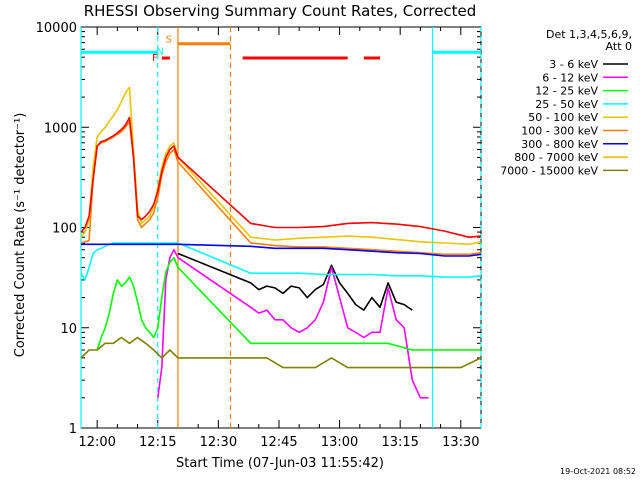 The image size is (640, 480). Describe the element at coordinates (563, 117) in the screenshot. I see `legend-label: 50 - 100 keV` at that location.